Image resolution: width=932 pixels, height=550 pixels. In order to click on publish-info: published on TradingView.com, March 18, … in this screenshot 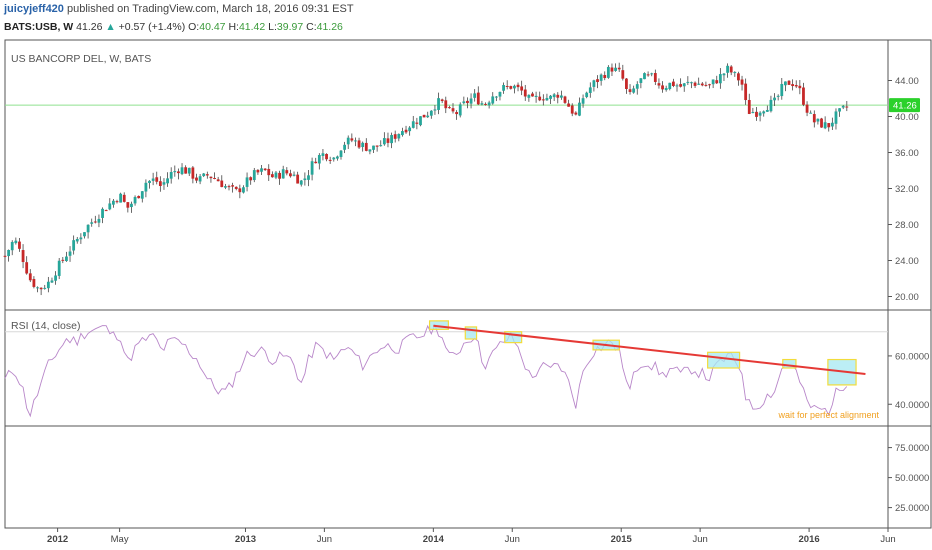, I will do `click(210, 9)`.